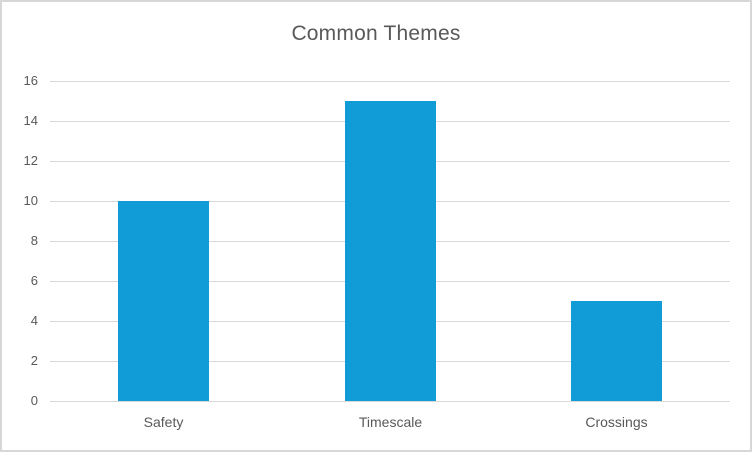  Describe the element at coordinates (390, 251) in the screenshot. I see `bar-timescale` at that location.